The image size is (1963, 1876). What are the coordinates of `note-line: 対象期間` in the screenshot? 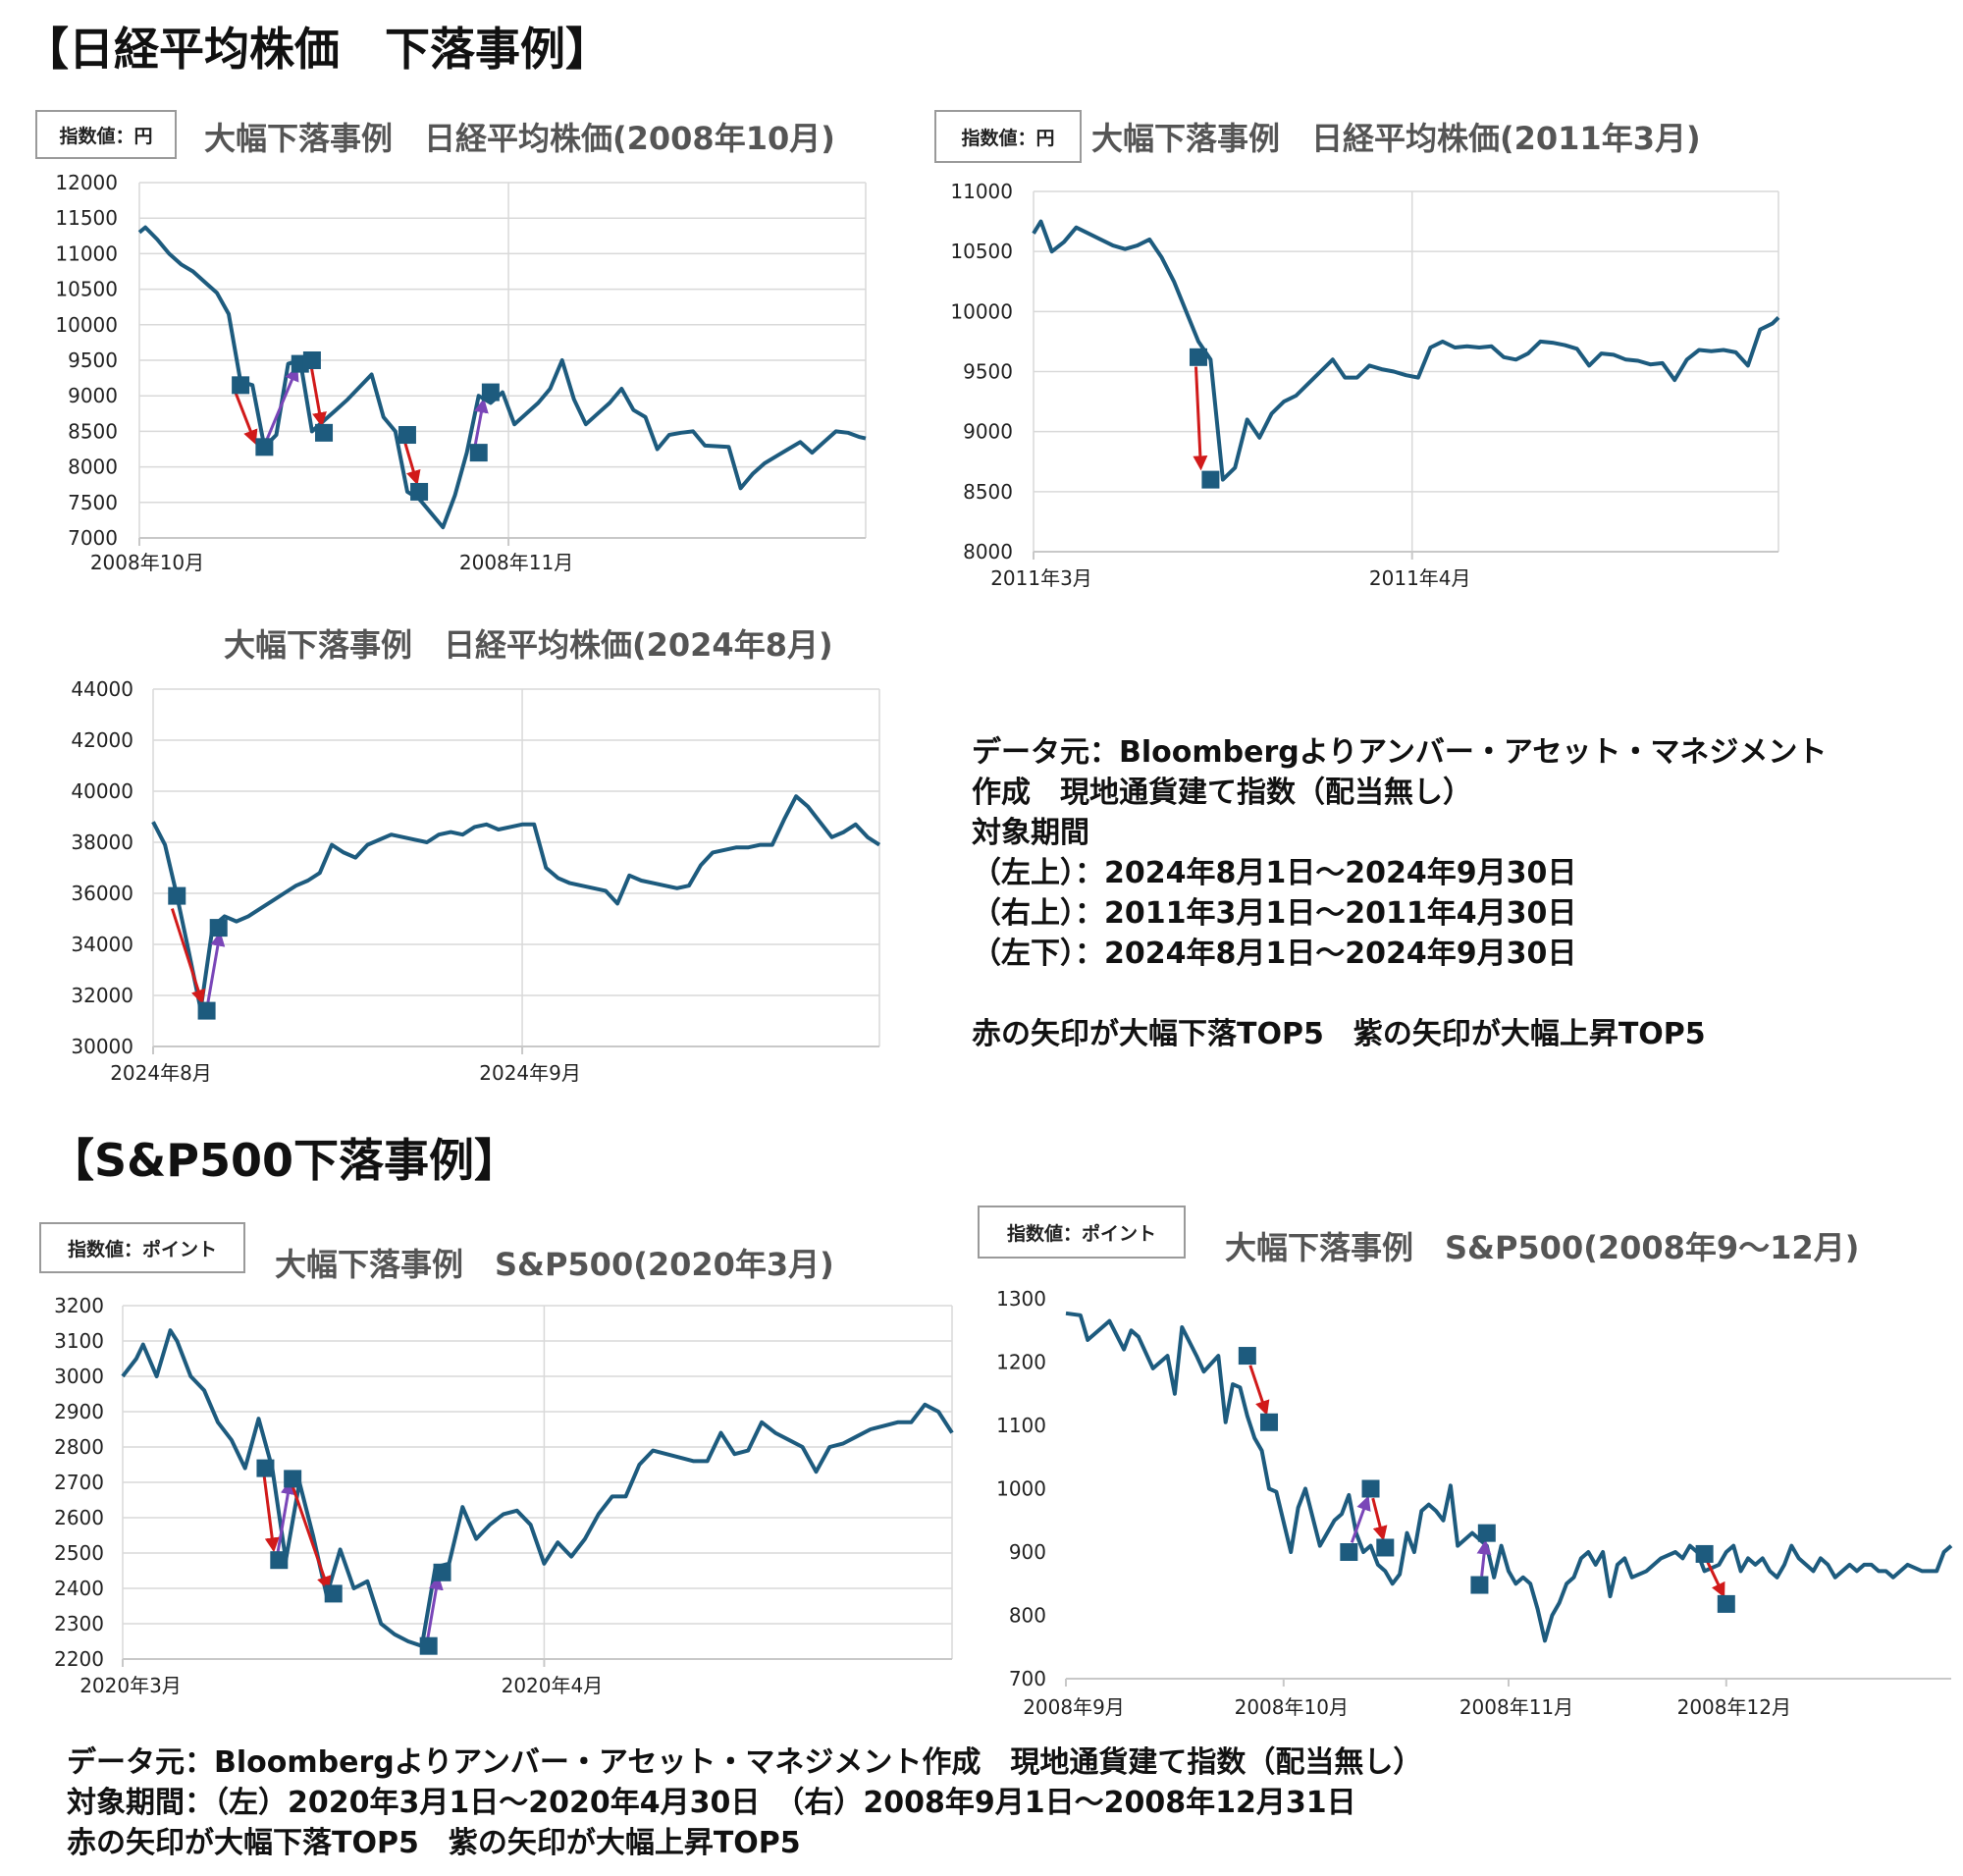 It's located at (1031, 833).